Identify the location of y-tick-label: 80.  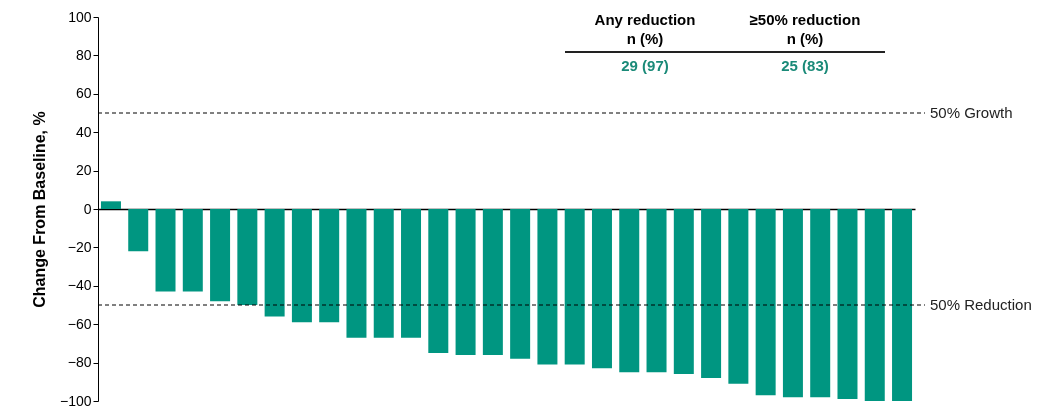
(83, 54).